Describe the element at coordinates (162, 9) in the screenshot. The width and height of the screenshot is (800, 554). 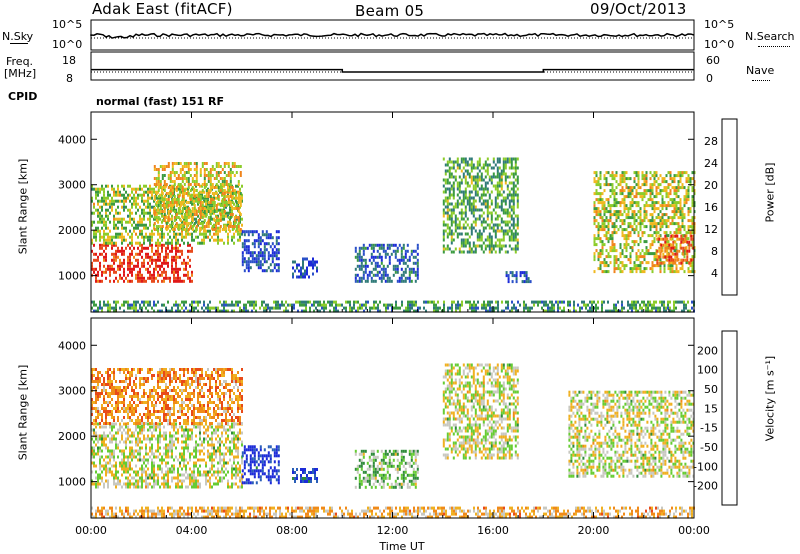
I see `station-title: Adak East (fitACF)` at that location.